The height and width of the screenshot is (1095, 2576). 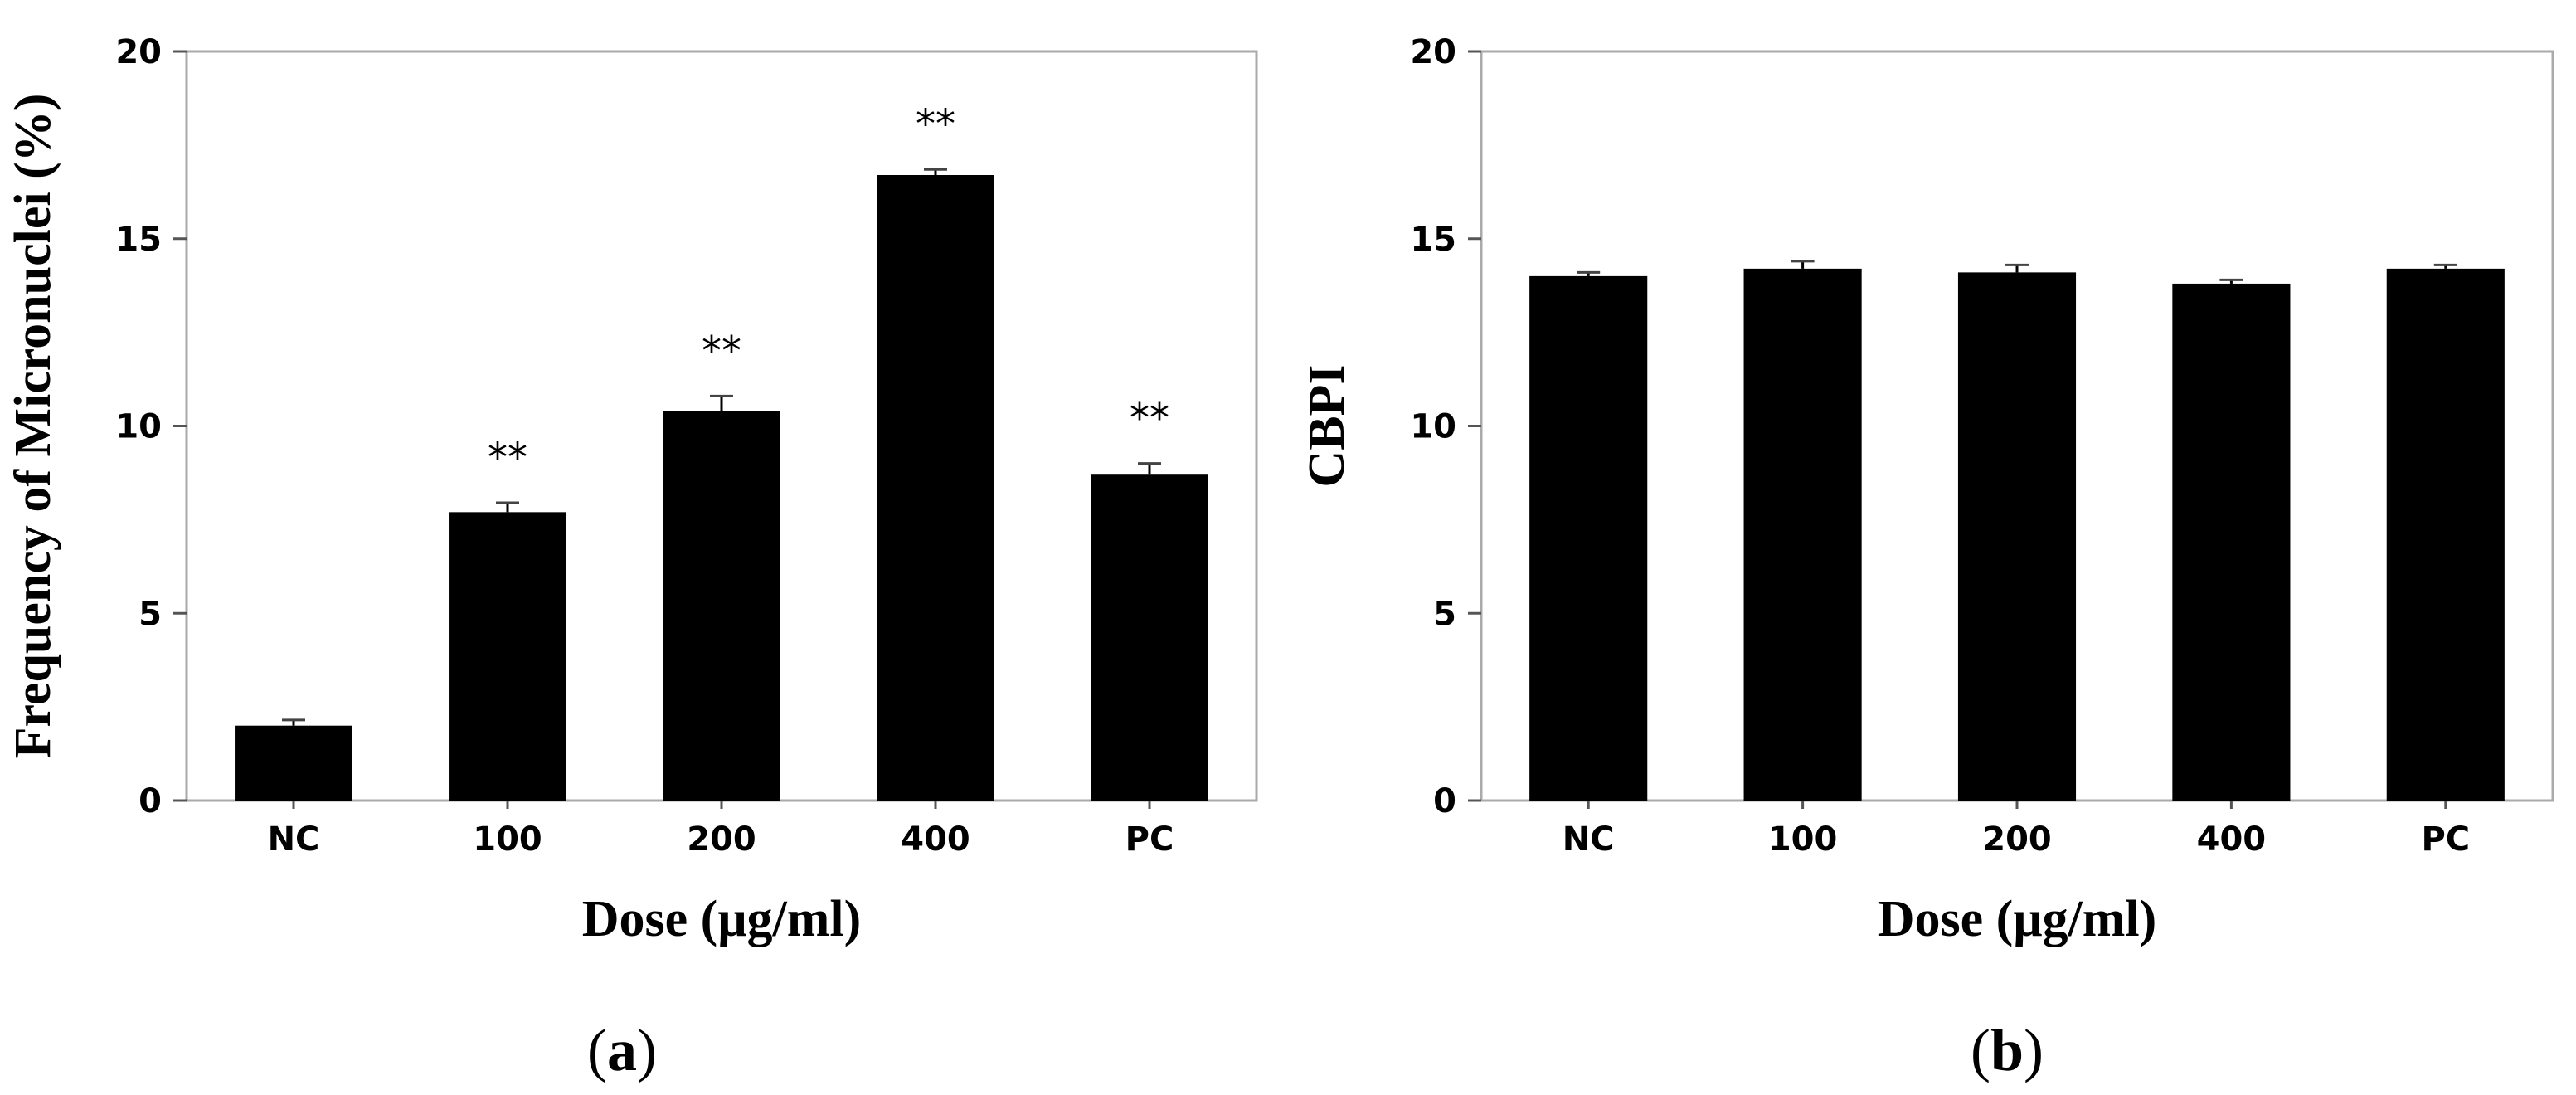 I want to click on panel-label-letter: b, so click(x=2007, y=1050).